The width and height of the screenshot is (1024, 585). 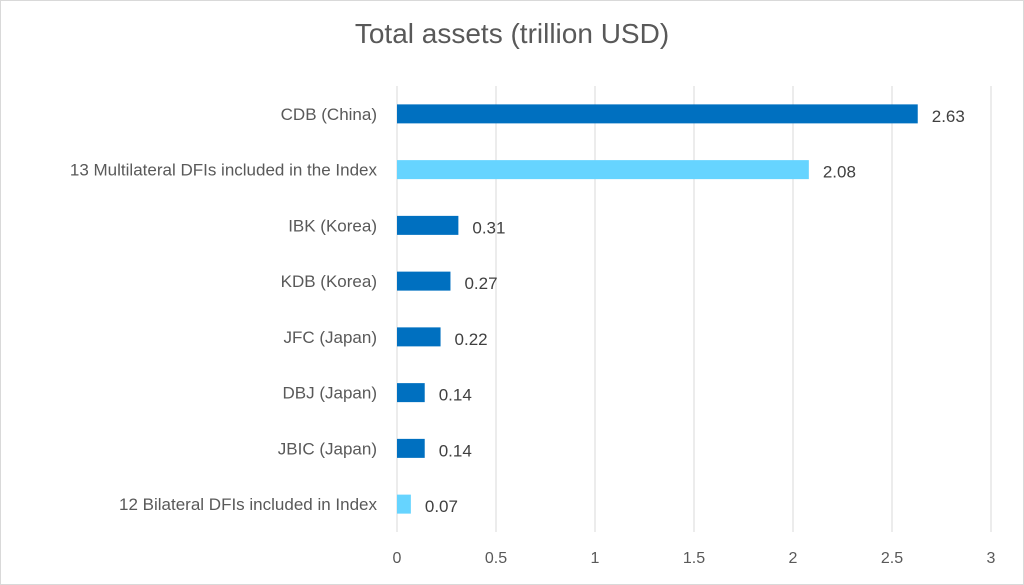 I want to click on data-label: 0.31, so click(x=488, y=227).